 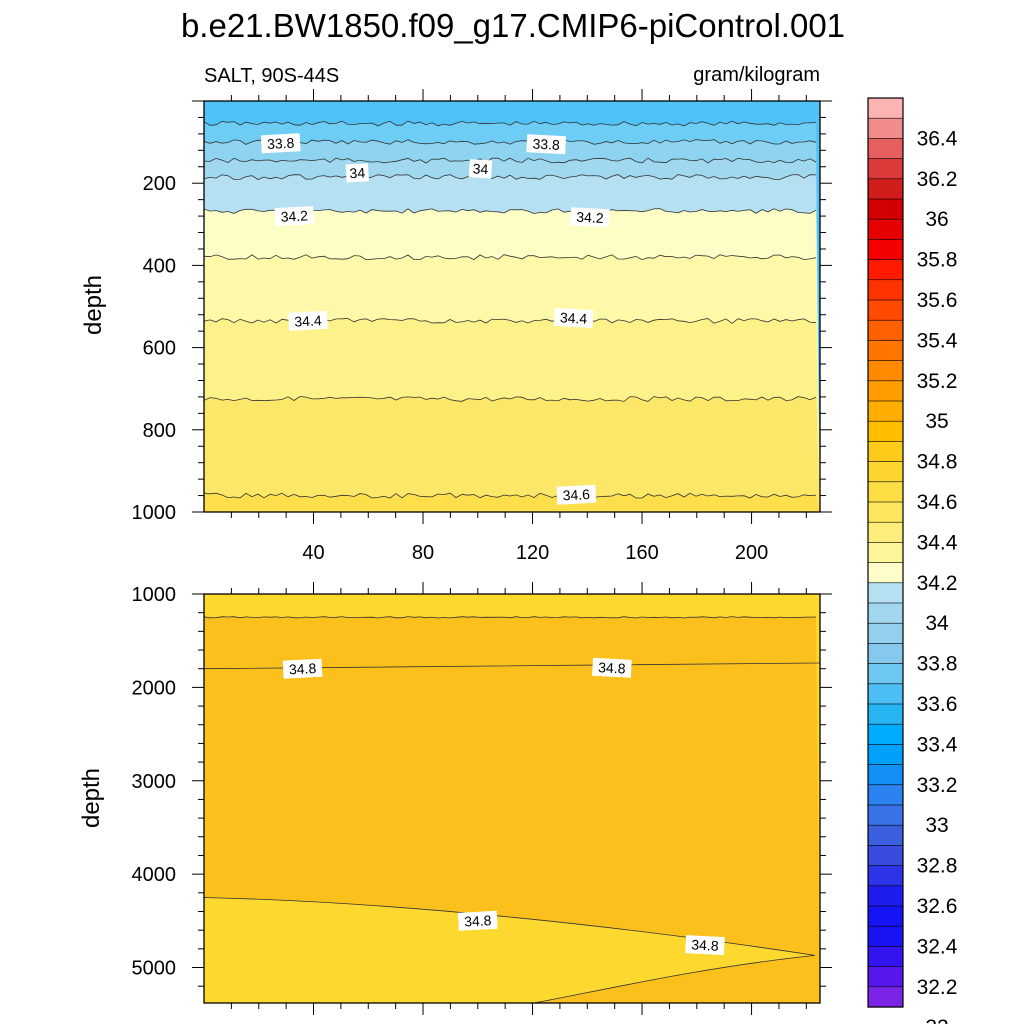 What do you see at coordinates (937, 340) in the screenshot?
I see `colorbar-label: 35.4` at bounding box center [937, 340].